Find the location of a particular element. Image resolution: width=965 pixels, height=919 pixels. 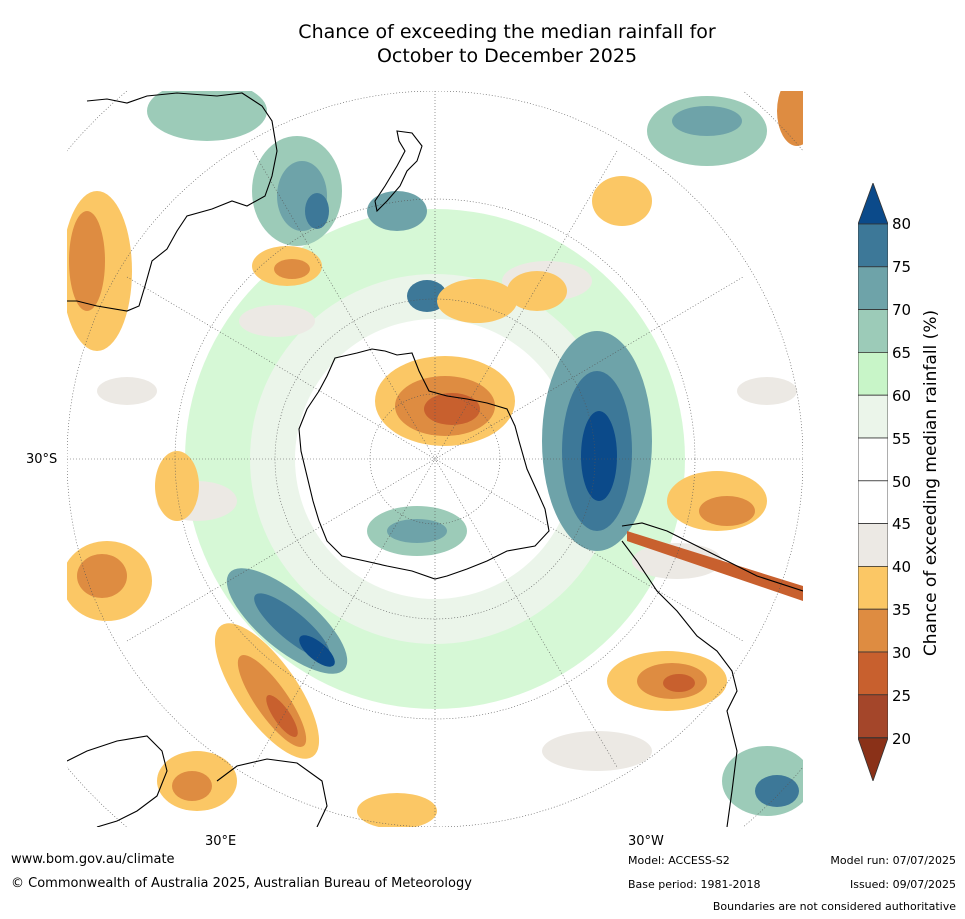

southern-africa-coastline is located at coordinates (117, 781).